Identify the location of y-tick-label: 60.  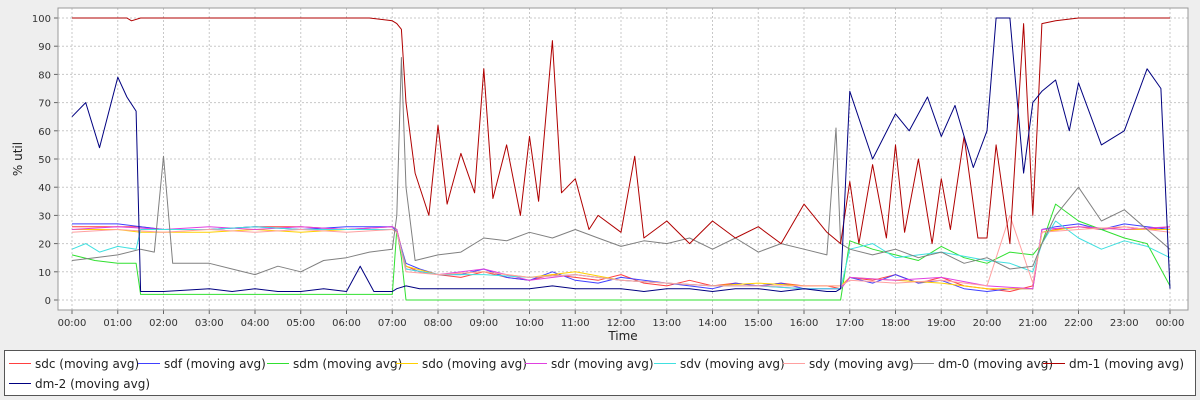
(44, 132).